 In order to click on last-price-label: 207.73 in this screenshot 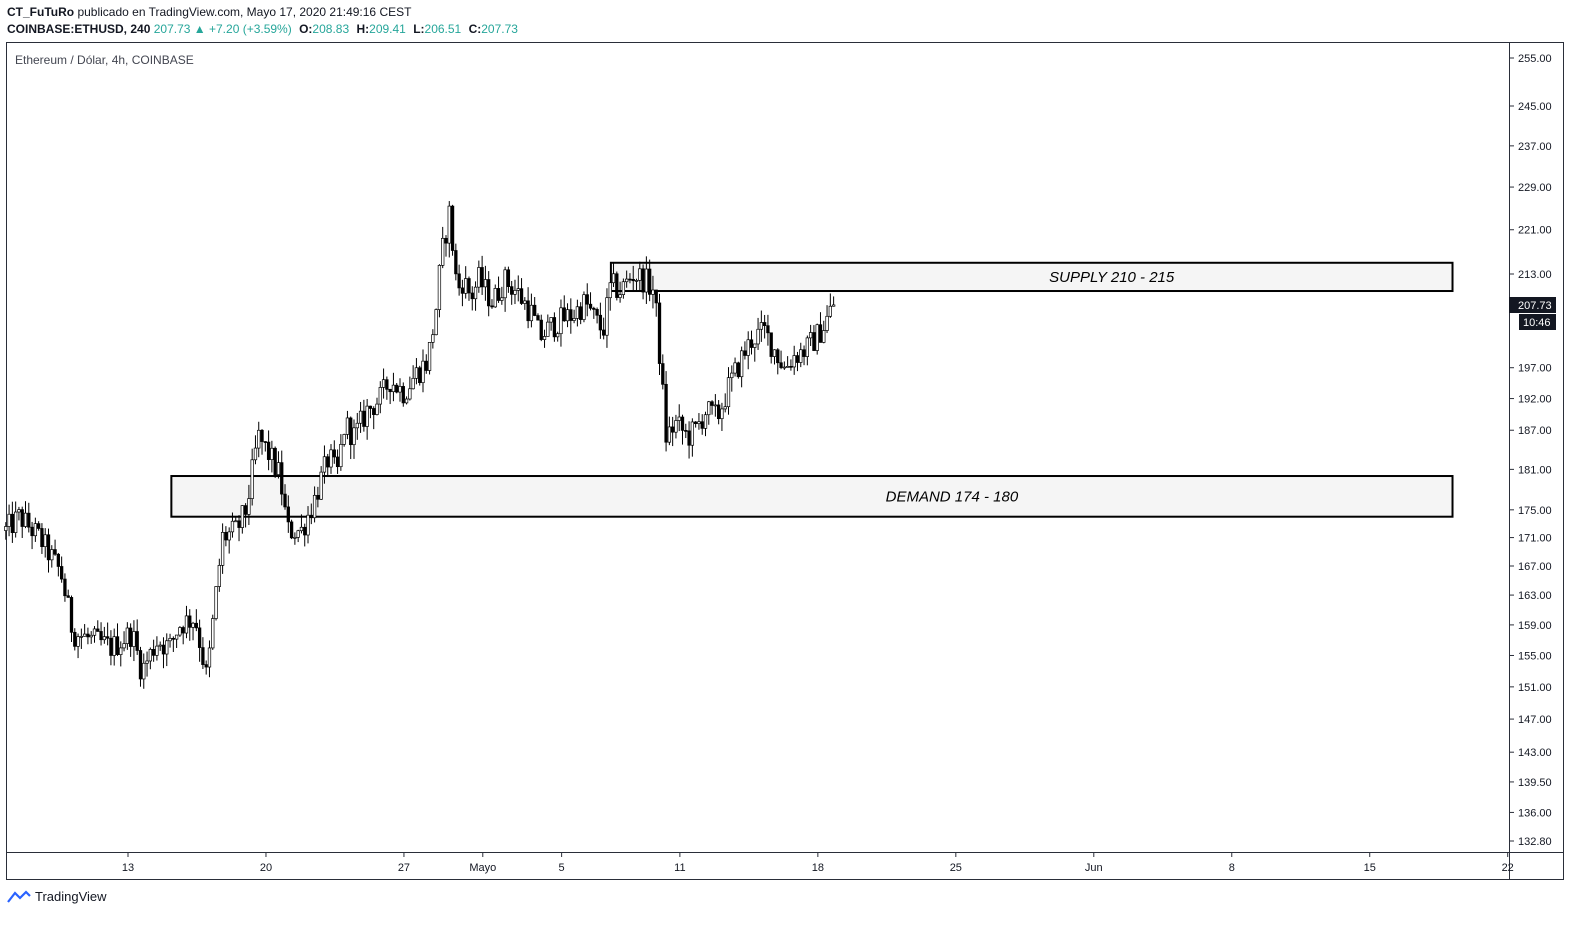, I will do `click(1535, 306)`.